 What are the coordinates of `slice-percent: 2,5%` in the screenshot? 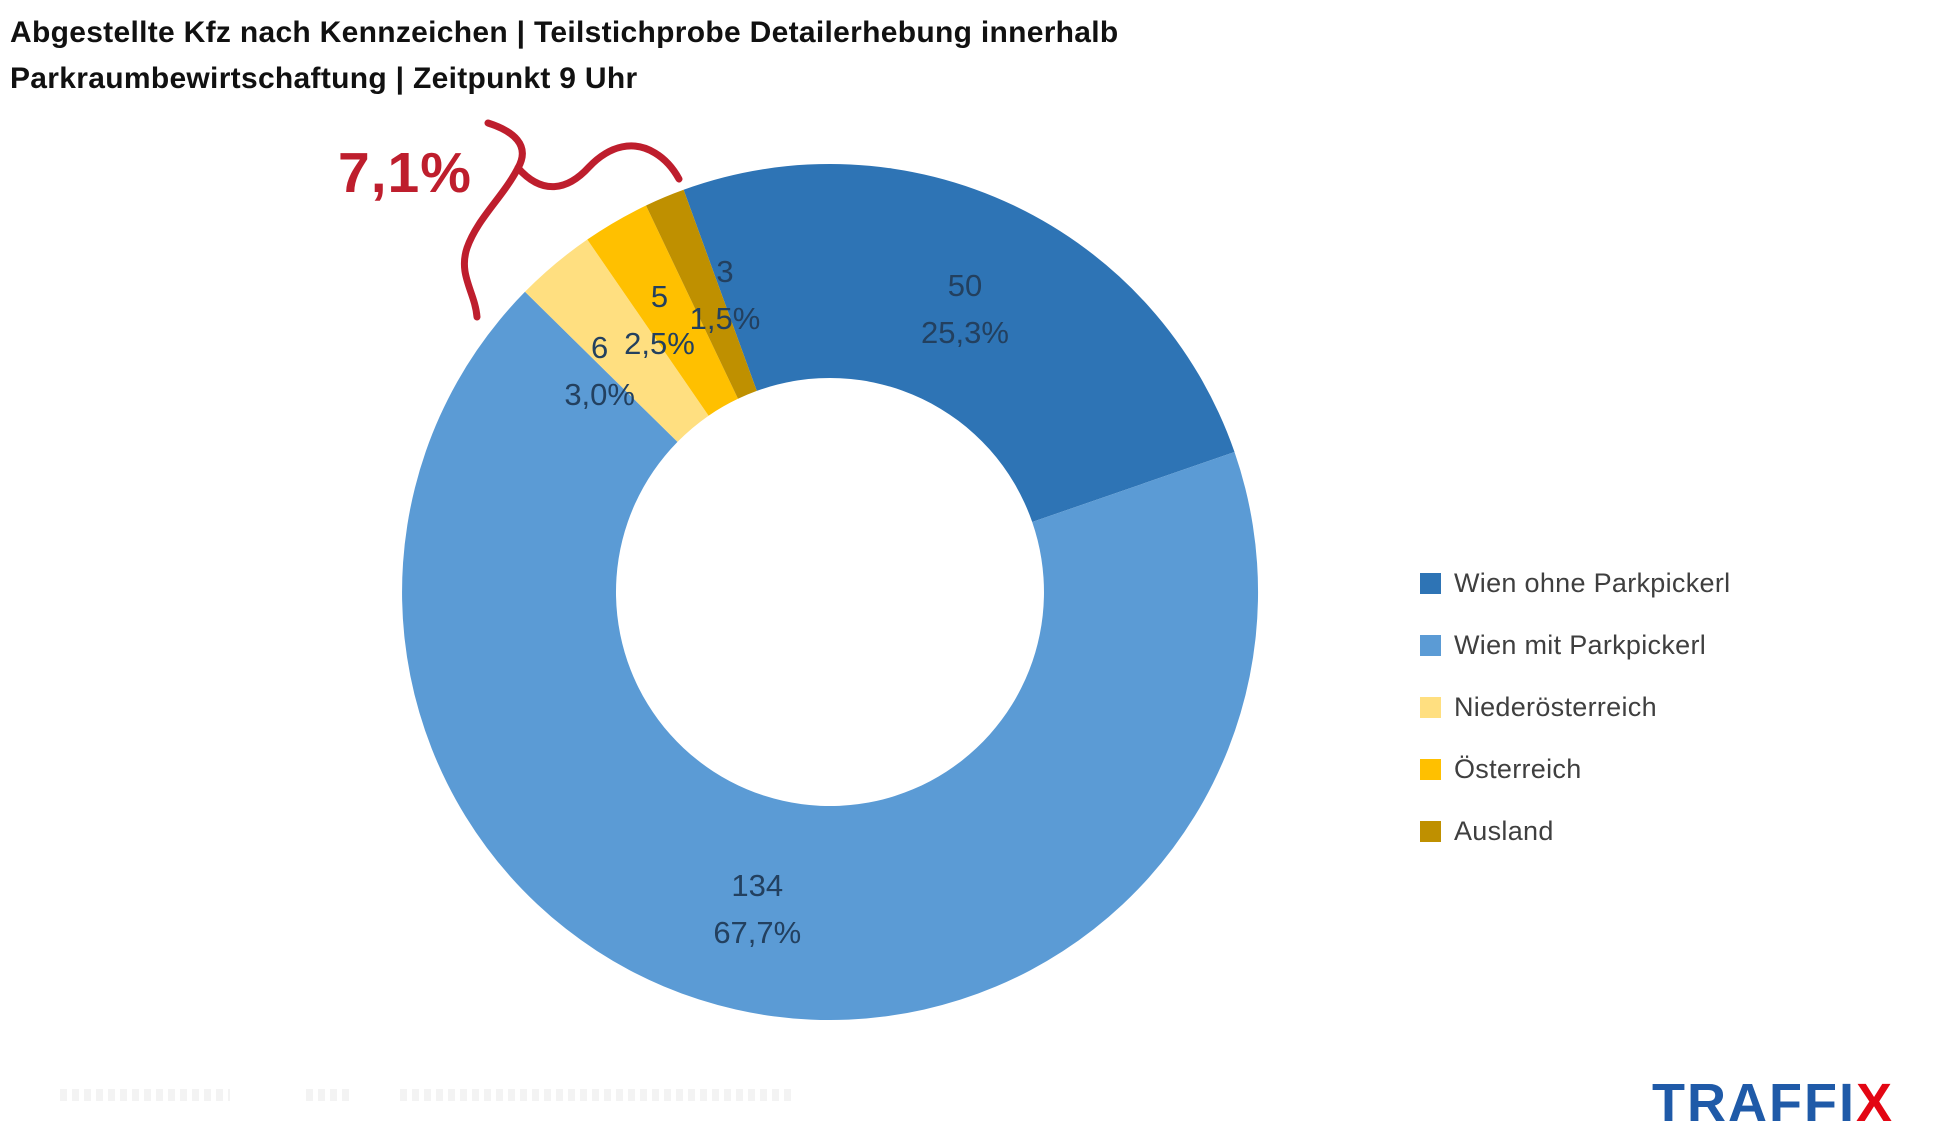 It's located at (659, 343).